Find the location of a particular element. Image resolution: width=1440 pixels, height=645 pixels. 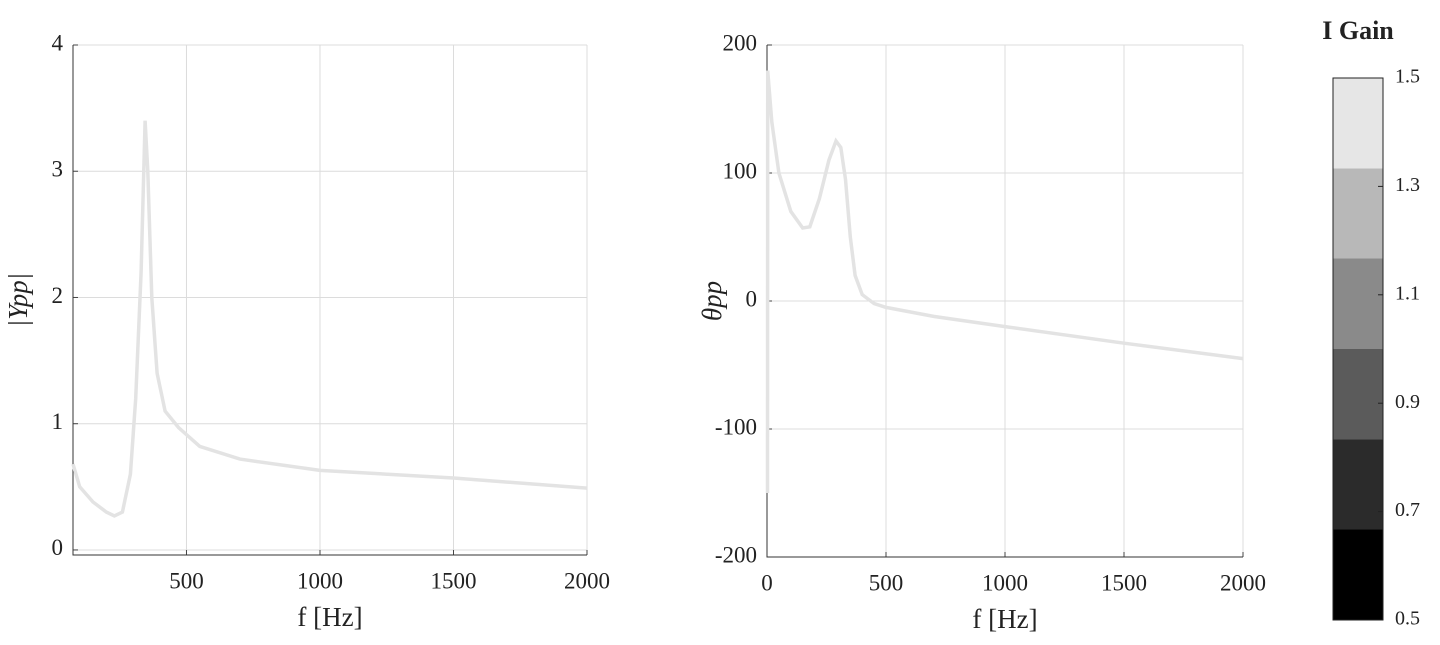

x-tick-label: 0 is located at coordinates (767, 582).